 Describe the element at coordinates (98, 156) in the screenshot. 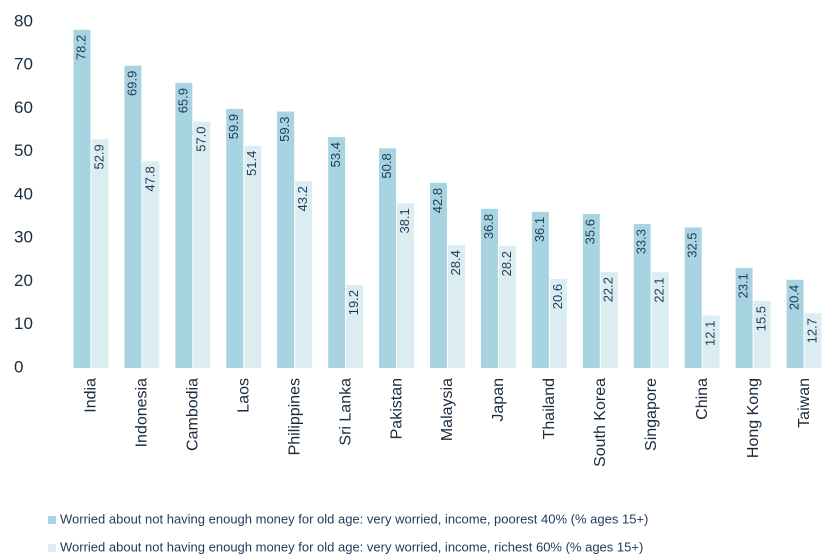

I see `value-label: 52.9` at that location.